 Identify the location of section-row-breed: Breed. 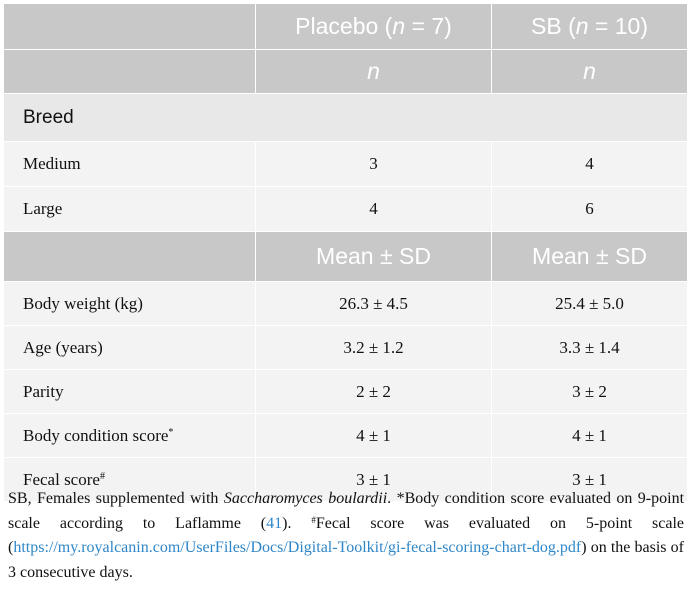
(345, 117).